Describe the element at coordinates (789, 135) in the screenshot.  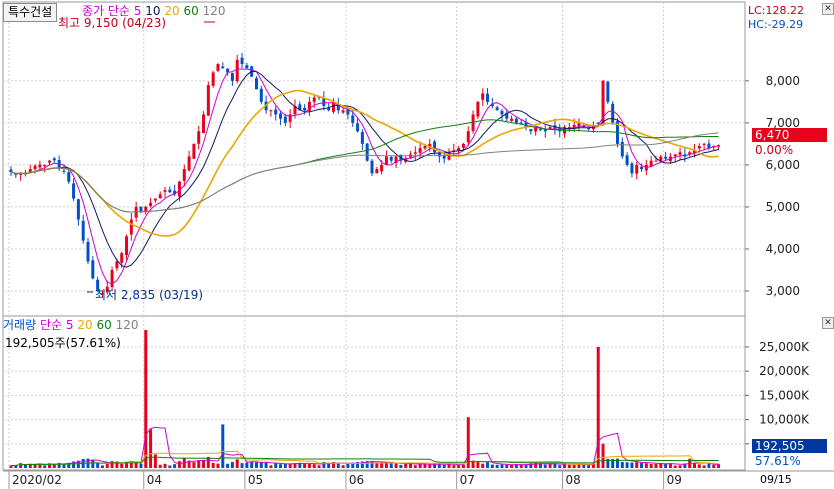
I see `current-price-badge: 6,470` at that location.